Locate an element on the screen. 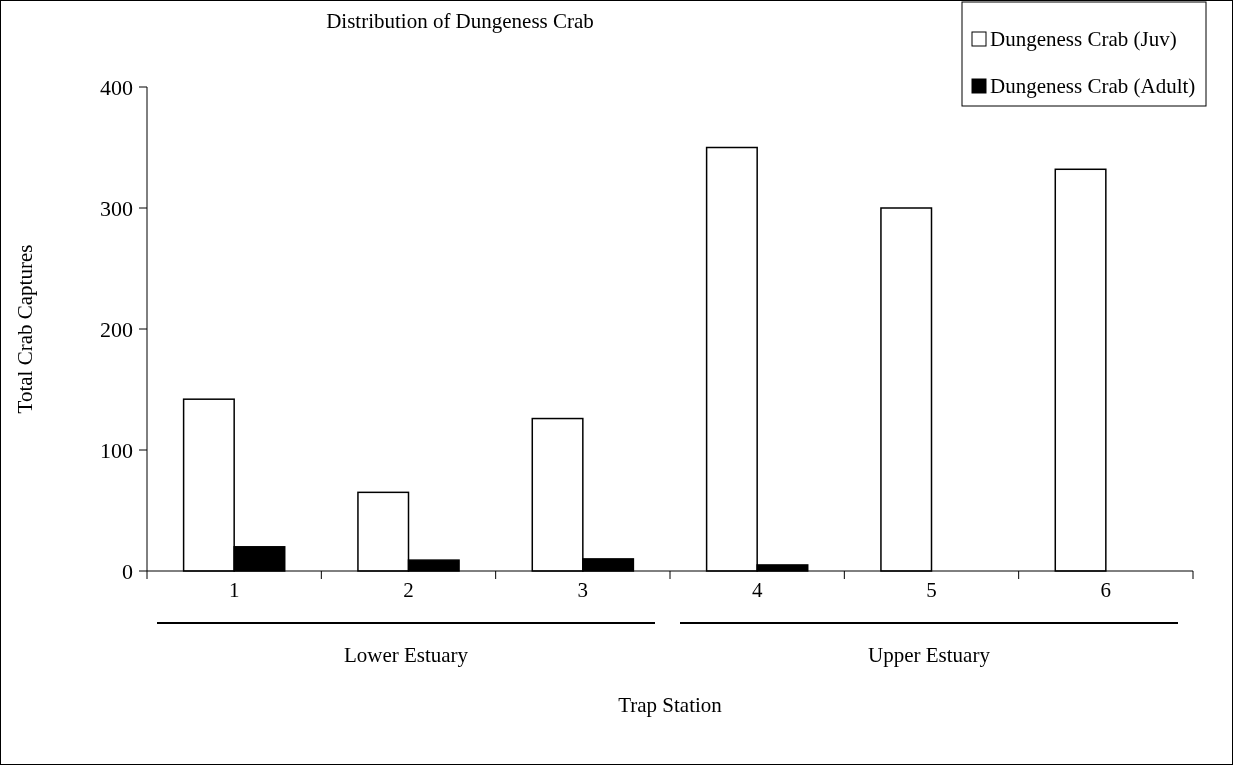 This screenshot has height=765, width=1233. legend-label: Dungeness Crab (Juv) is located at coordinates (1083, 39).